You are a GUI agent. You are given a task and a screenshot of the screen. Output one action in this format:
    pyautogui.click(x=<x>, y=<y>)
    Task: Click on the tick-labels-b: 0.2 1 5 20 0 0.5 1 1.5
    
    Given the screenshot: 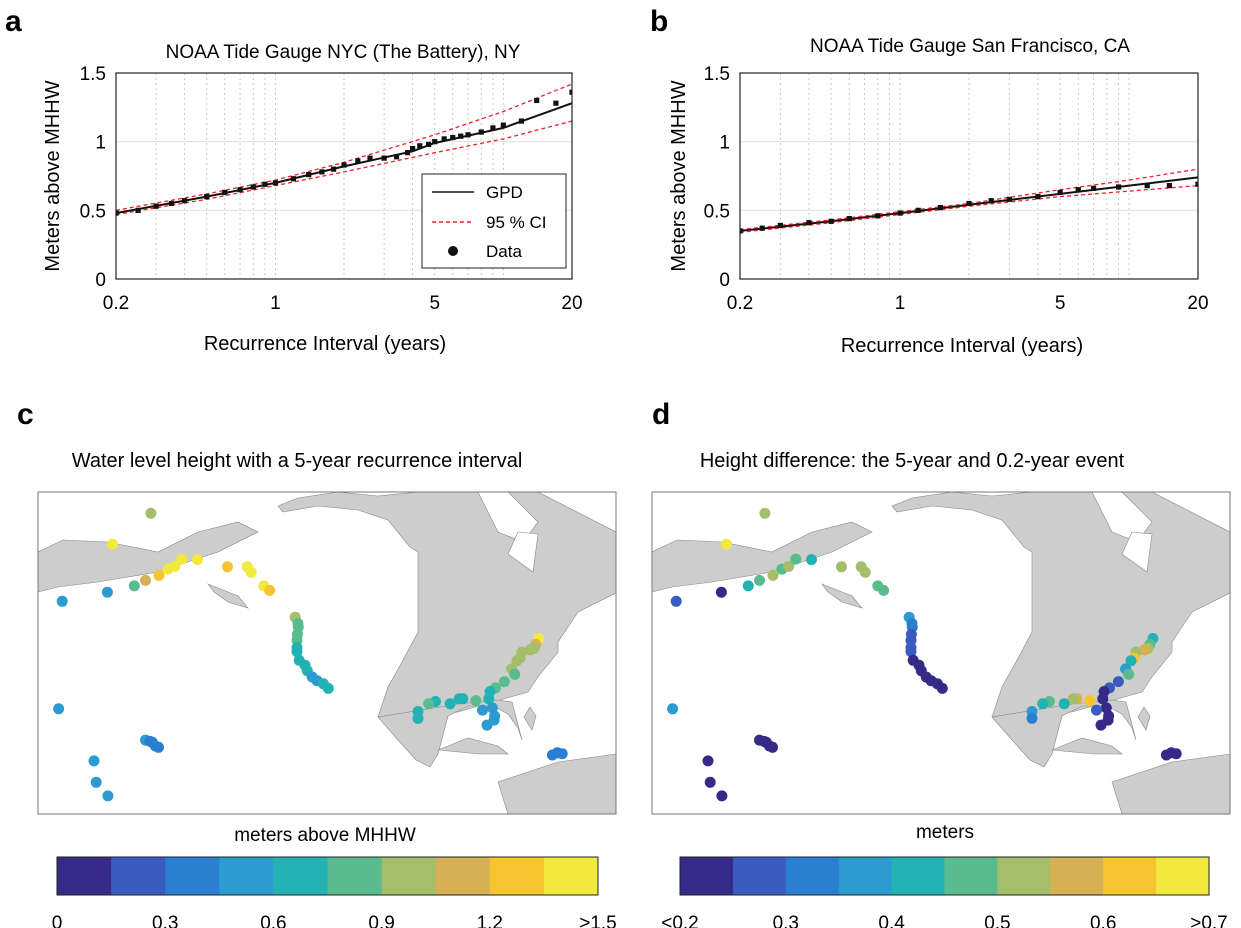 What is the action you would take?
    pyautogui.click(x=956, y=189)
    